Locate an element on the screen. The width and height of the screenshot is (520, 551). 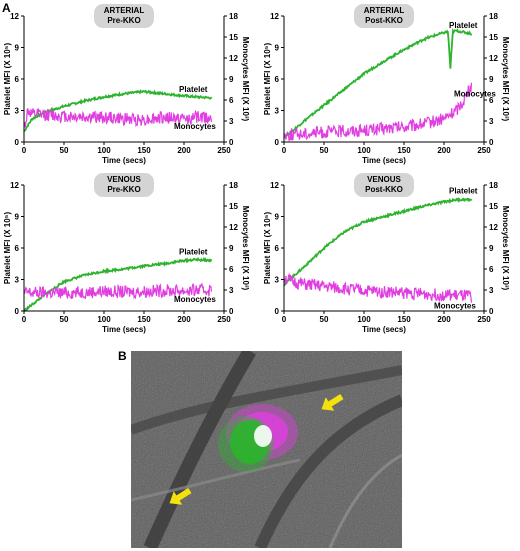
y-tick-label: 6 is located at coordinates (277, 79).